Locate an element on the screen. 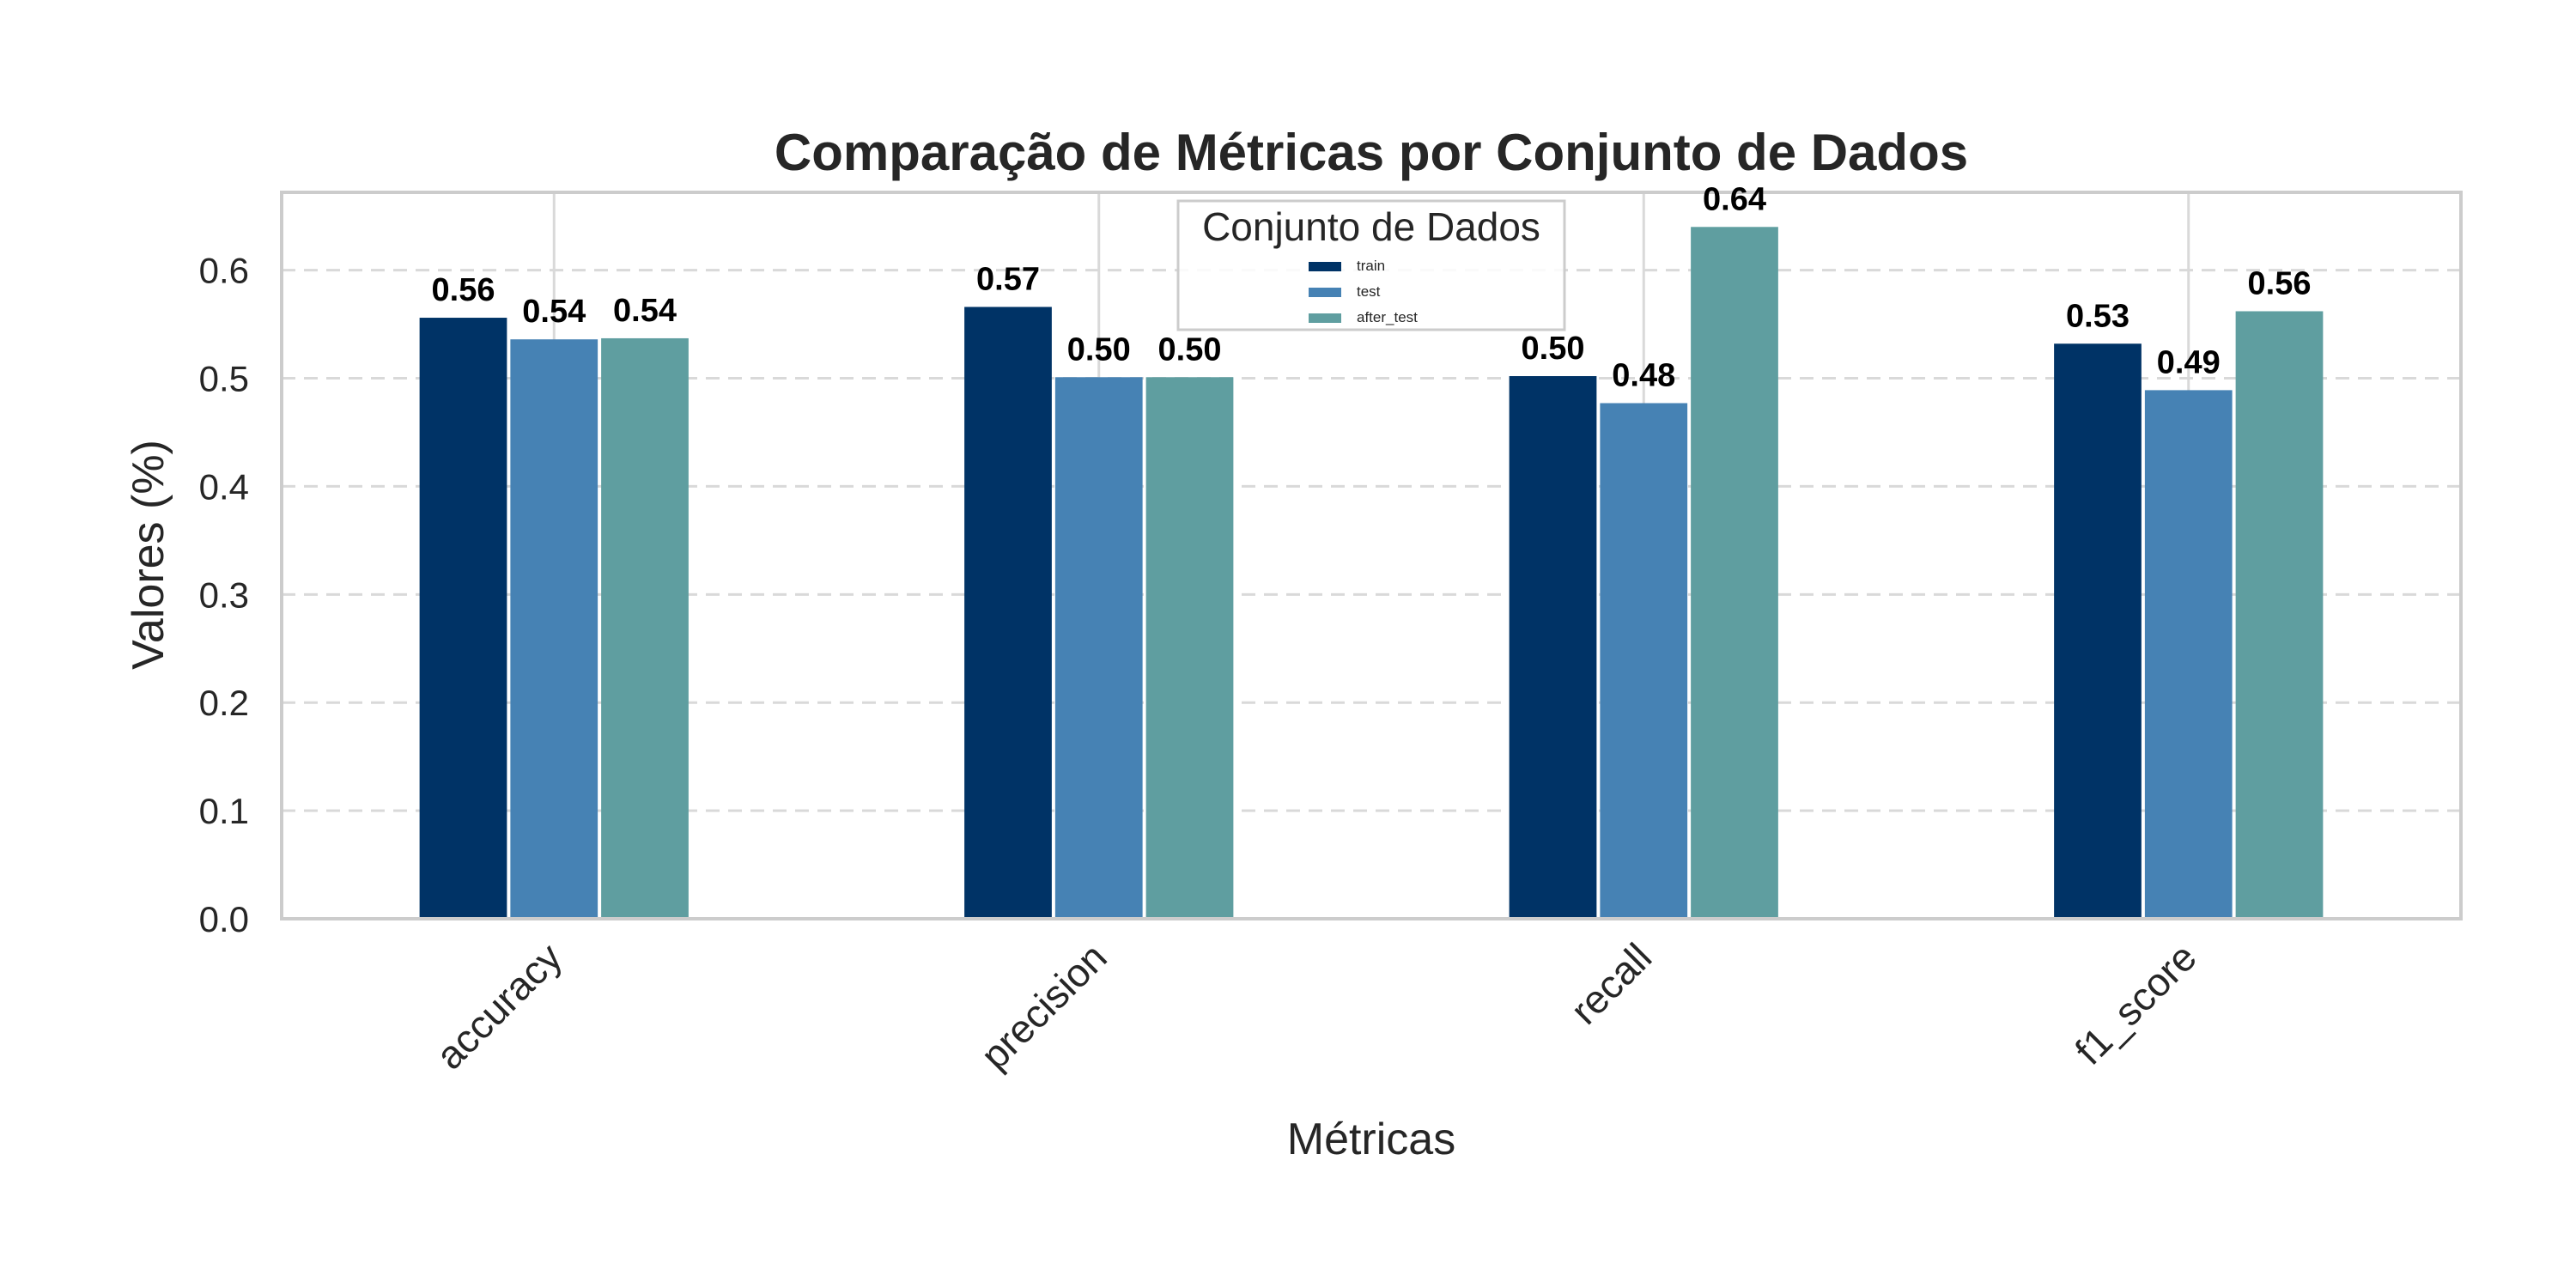 This screenshot has width=2576, height=1288. x-tick-label: recall is located at coordinates (1612, 984).